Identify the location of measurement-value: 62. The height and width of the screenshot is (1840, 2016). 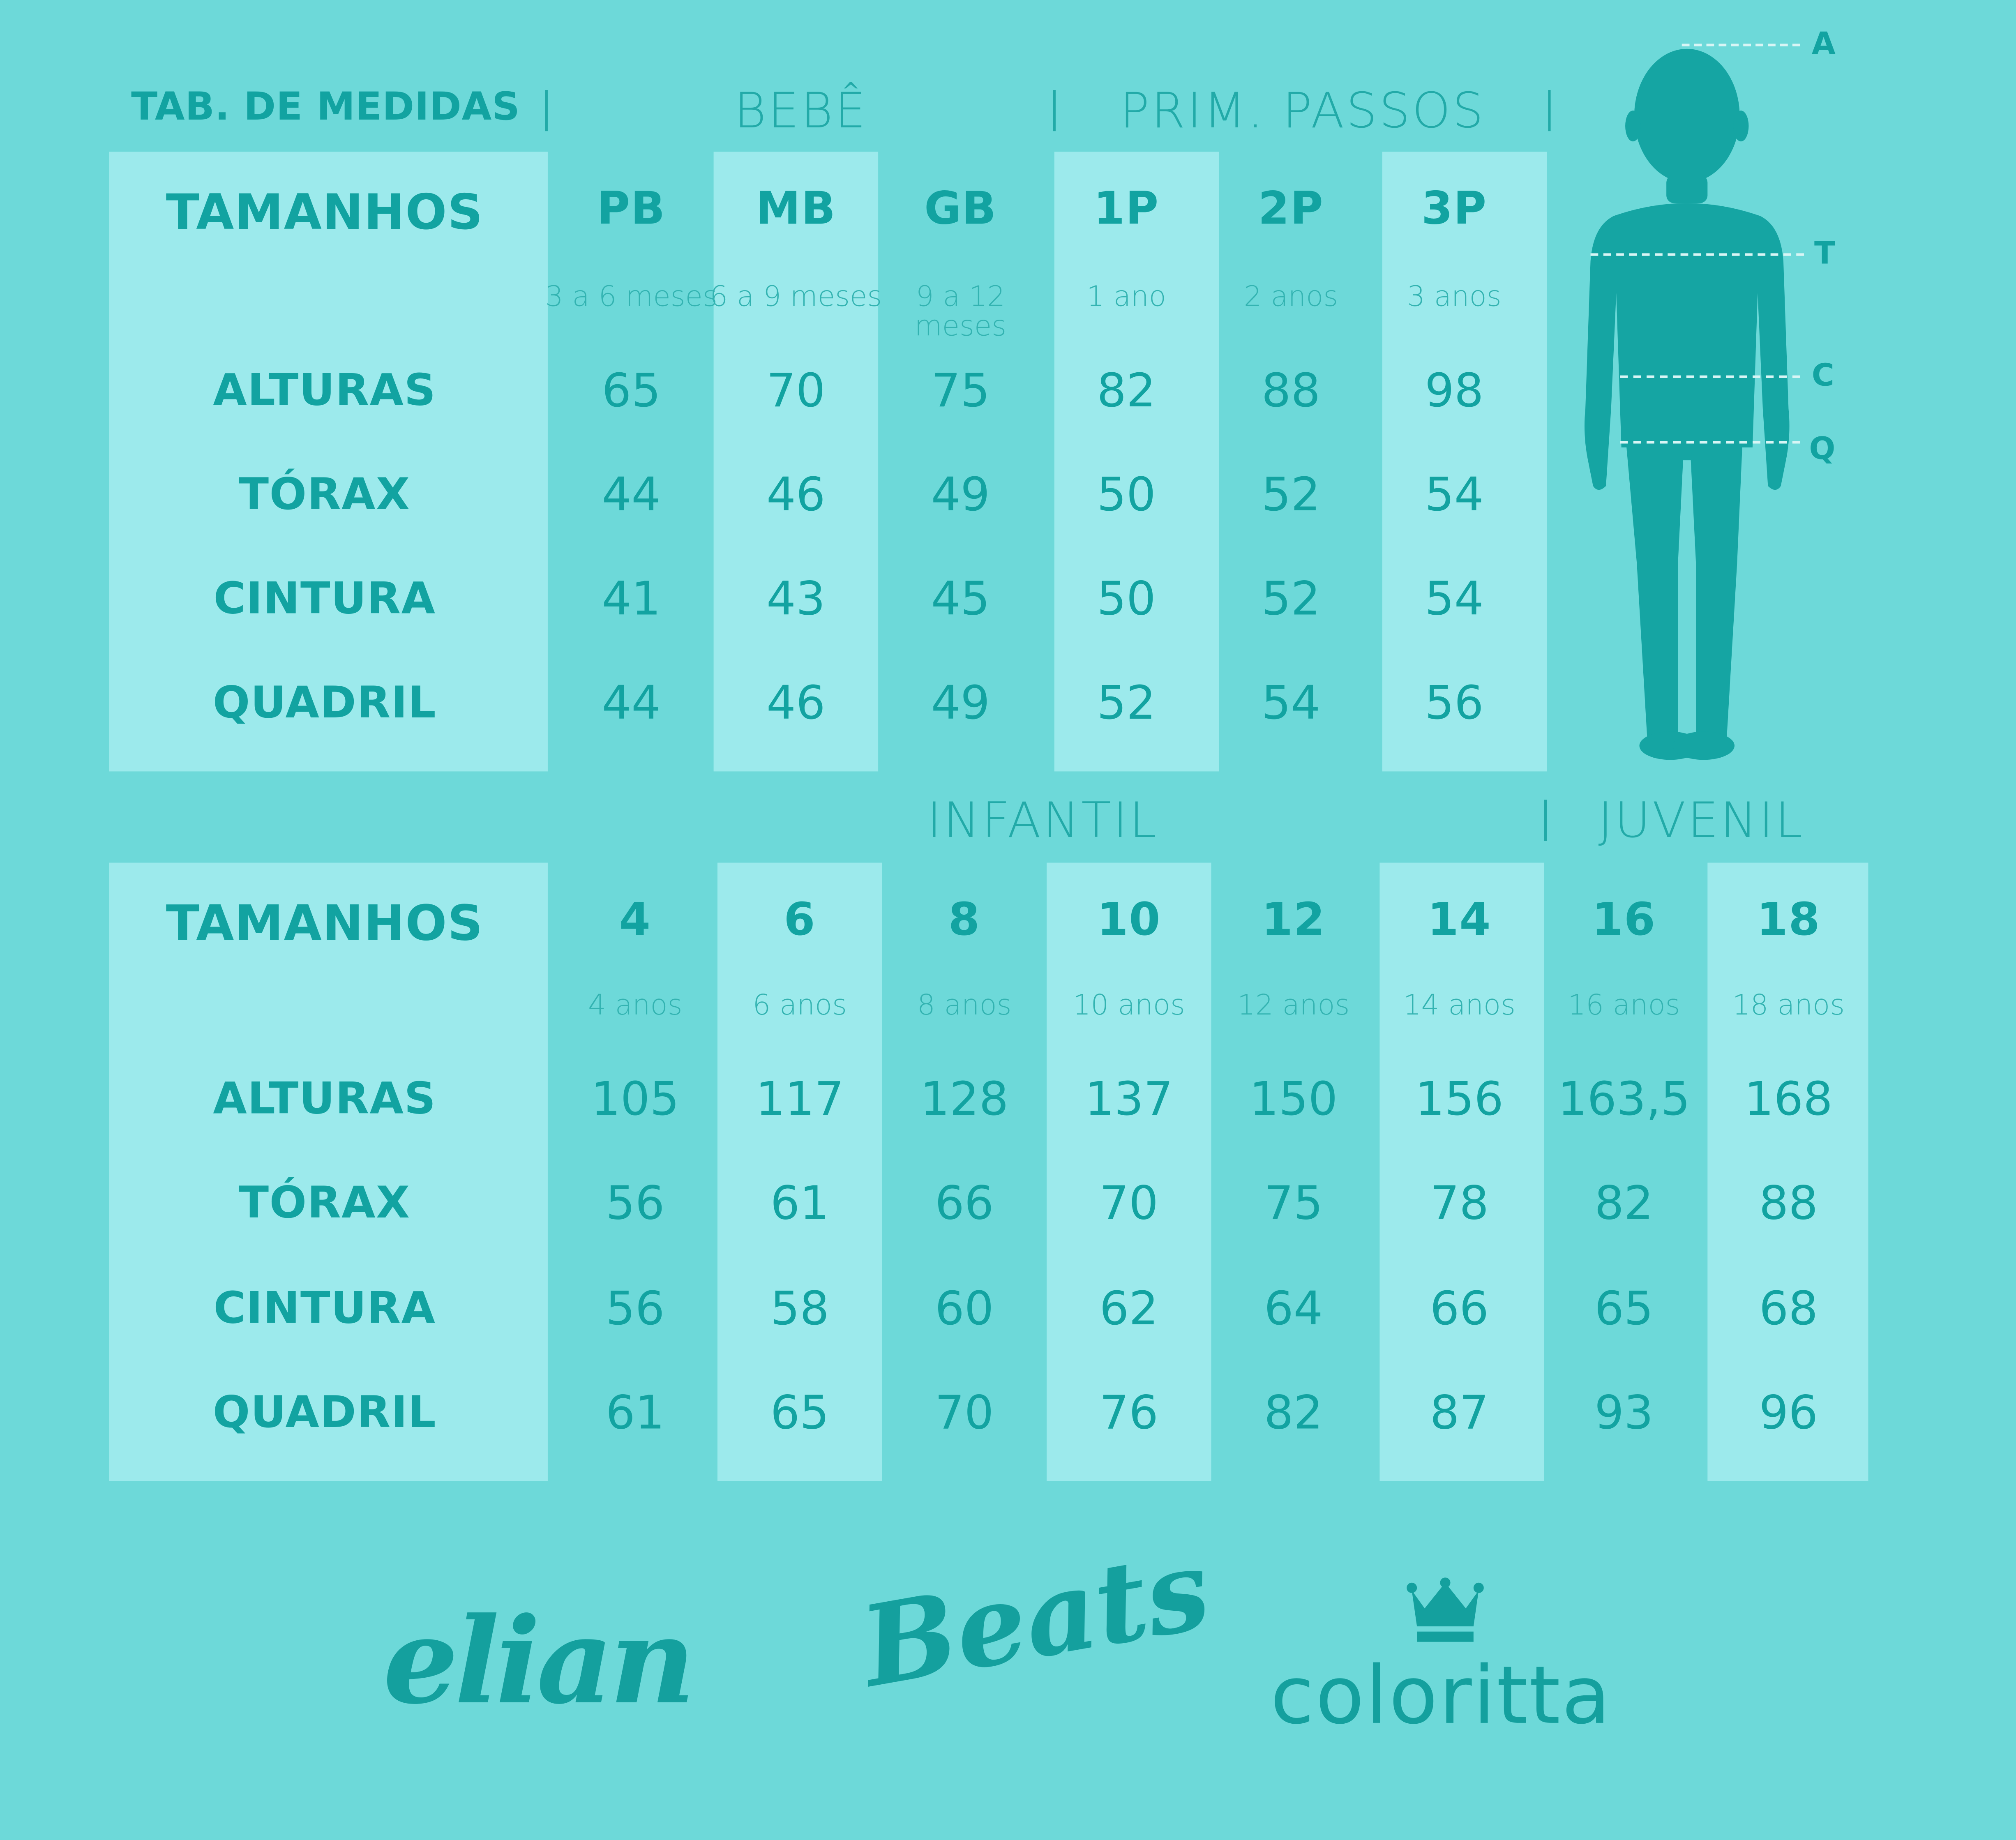
(1128, 1310).